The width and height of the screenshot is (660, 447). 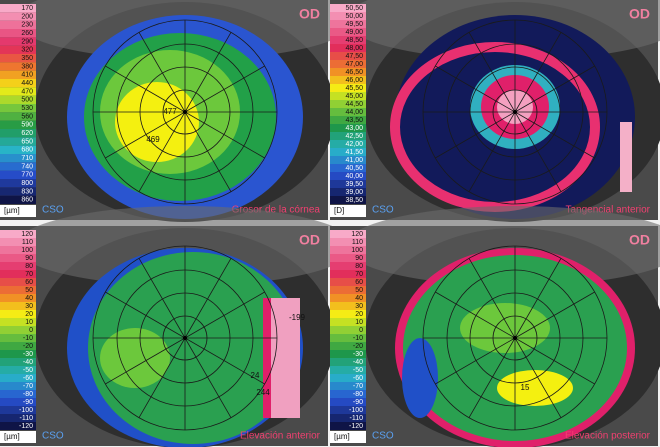 I want to click on scale-label: 120, so click(x=357, y=234).